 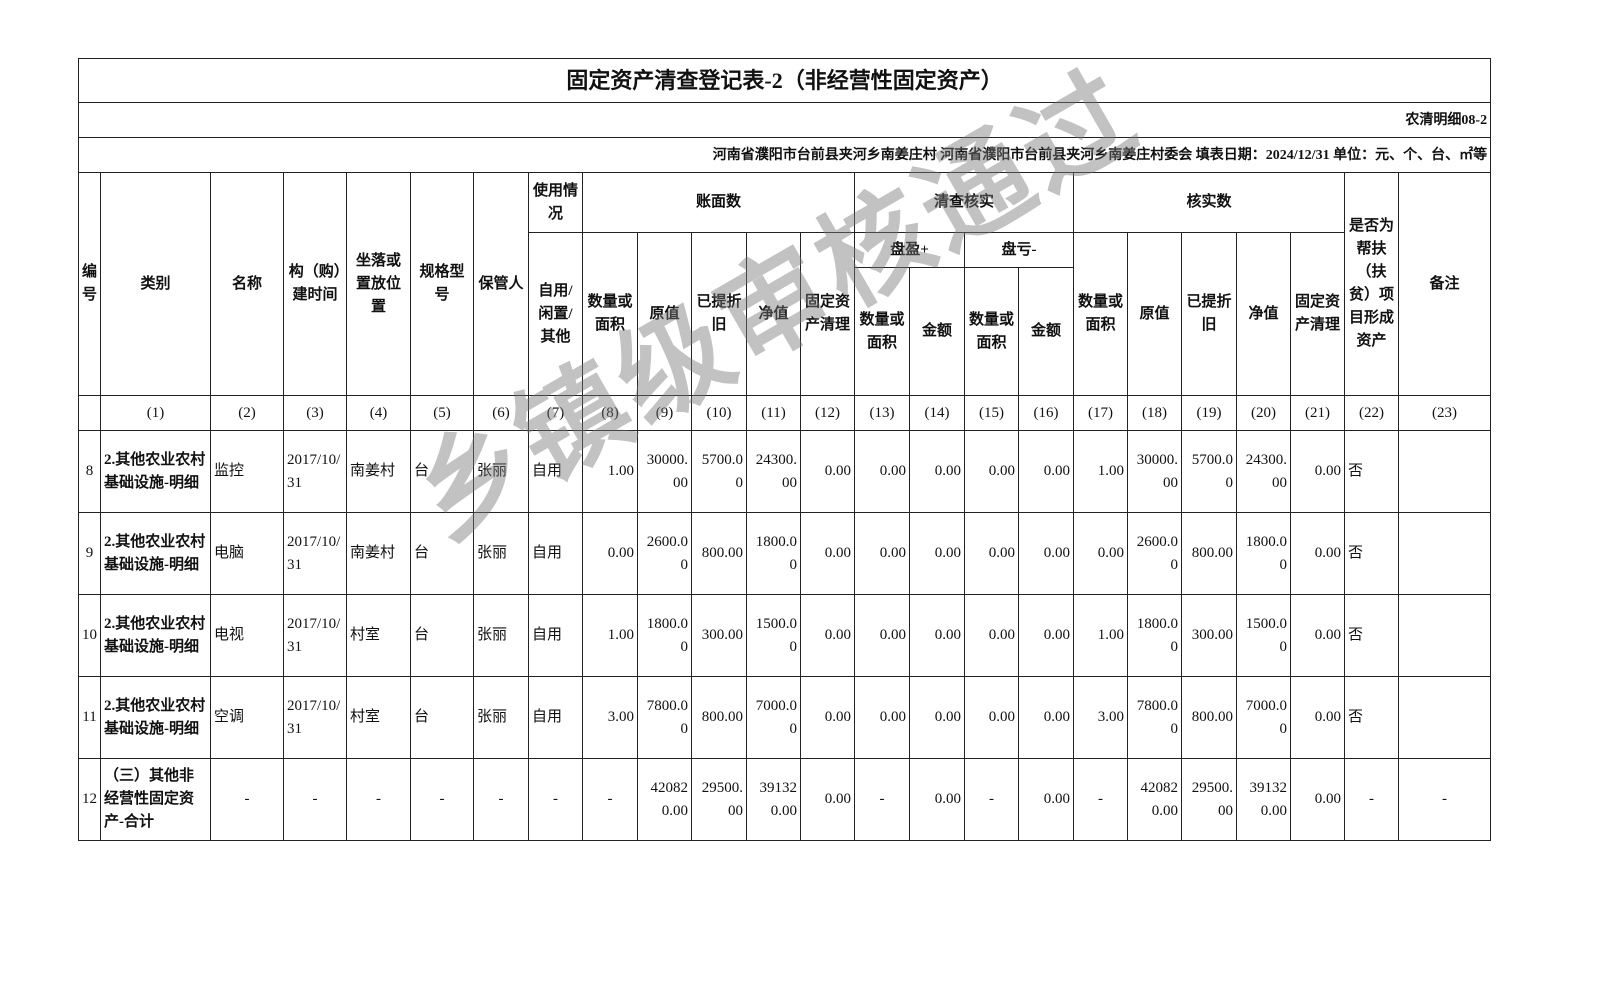 What do you see at coordinates (247, 717) in the screenshot?
I see `table-cell: 空调` at bounding box center [247, 717].